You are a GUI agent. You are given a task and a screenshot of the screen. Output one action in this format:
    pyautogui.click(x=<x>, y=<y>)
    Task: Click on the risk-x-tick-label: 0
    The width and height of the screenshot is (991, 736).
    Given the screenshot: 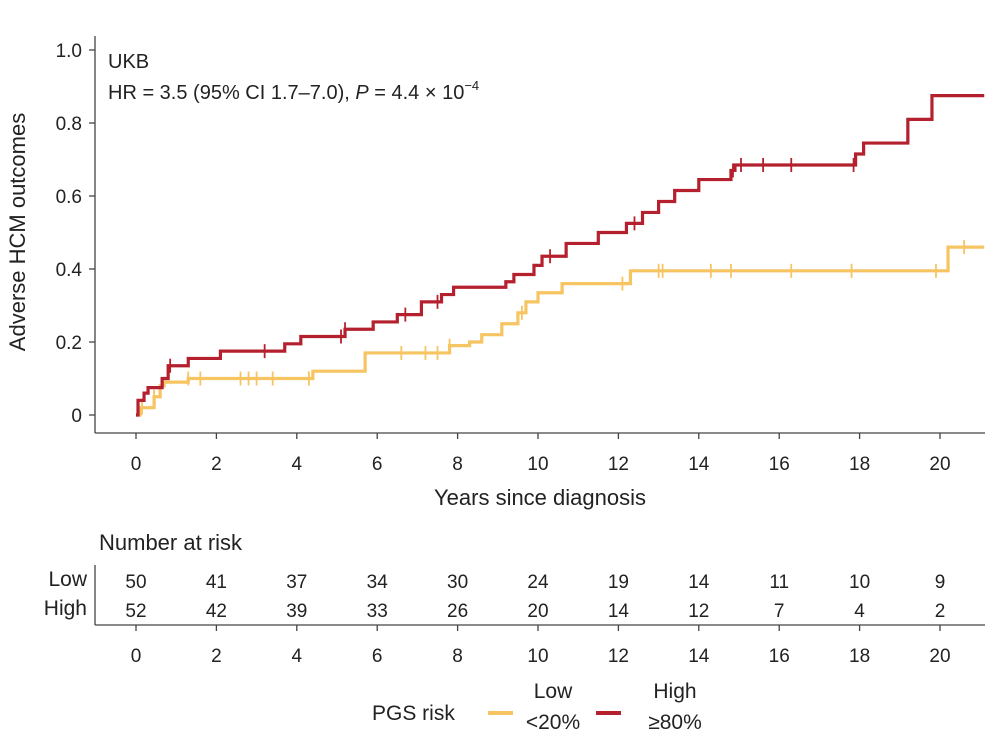 What is the action you would take?
    pyautogui.click(x=136, y=656)
    